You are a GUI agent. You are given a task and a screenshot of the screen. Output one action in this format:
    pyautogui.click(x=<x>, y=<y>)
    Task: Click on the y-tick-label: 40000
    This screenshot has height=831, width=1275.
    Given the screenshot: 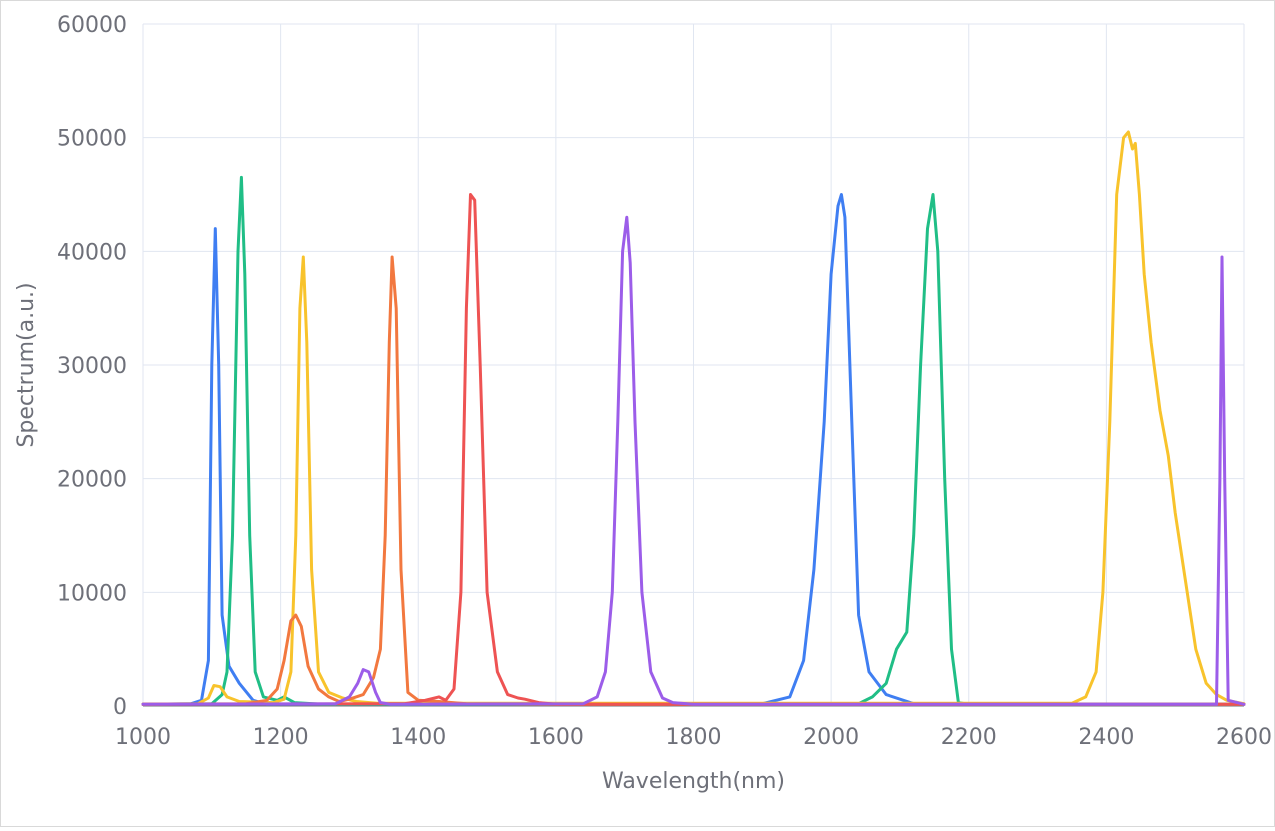 What is the action you would take?
    pyautogui.click(x=92, y=252)
    